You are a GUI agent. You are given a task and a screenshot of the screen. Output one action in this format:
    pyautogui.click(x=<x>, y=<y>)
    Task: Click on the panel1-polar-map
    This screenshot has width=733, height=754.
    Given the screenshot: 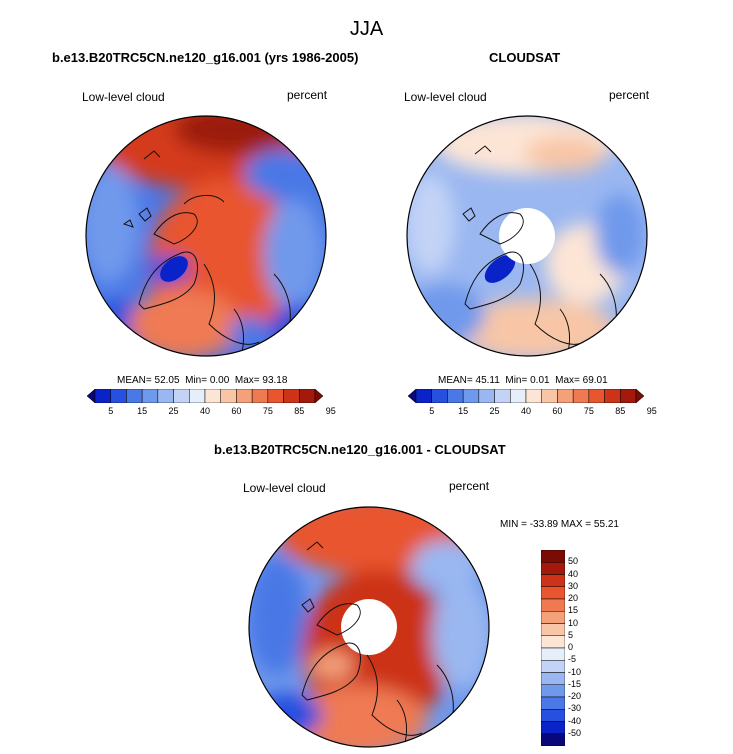 What is the action you would take?
    pyautogui.click(x=206, y=236)
    